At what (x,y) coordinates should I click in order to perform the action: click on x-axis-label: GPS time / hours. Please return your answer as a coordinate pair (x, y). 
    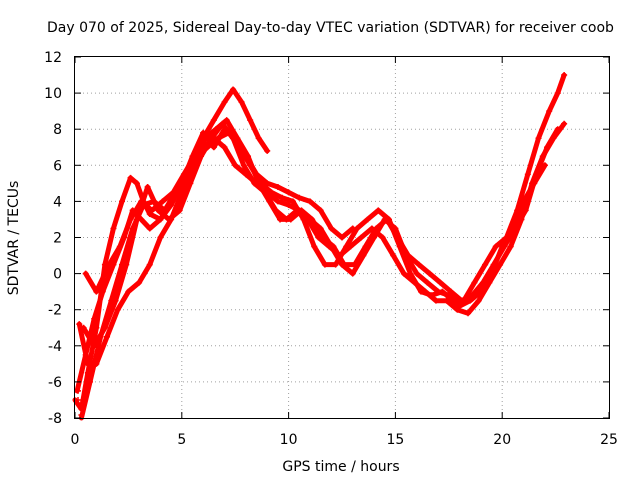
    Looking at the image, I should click on (340, 467).